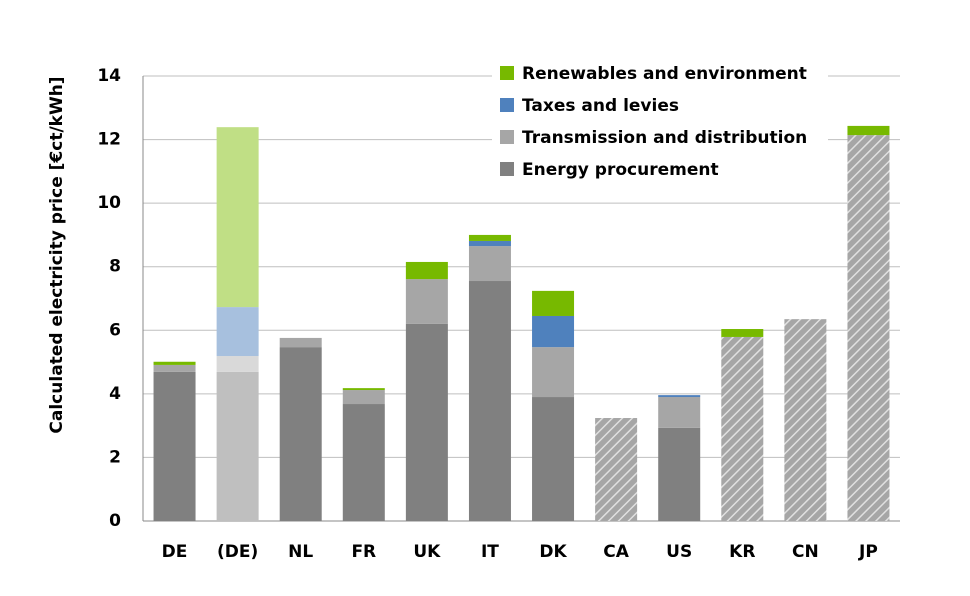  Describe the element at coordinates (109, 76) in the screenshot. I see `y-tick-label: 14` at that location.